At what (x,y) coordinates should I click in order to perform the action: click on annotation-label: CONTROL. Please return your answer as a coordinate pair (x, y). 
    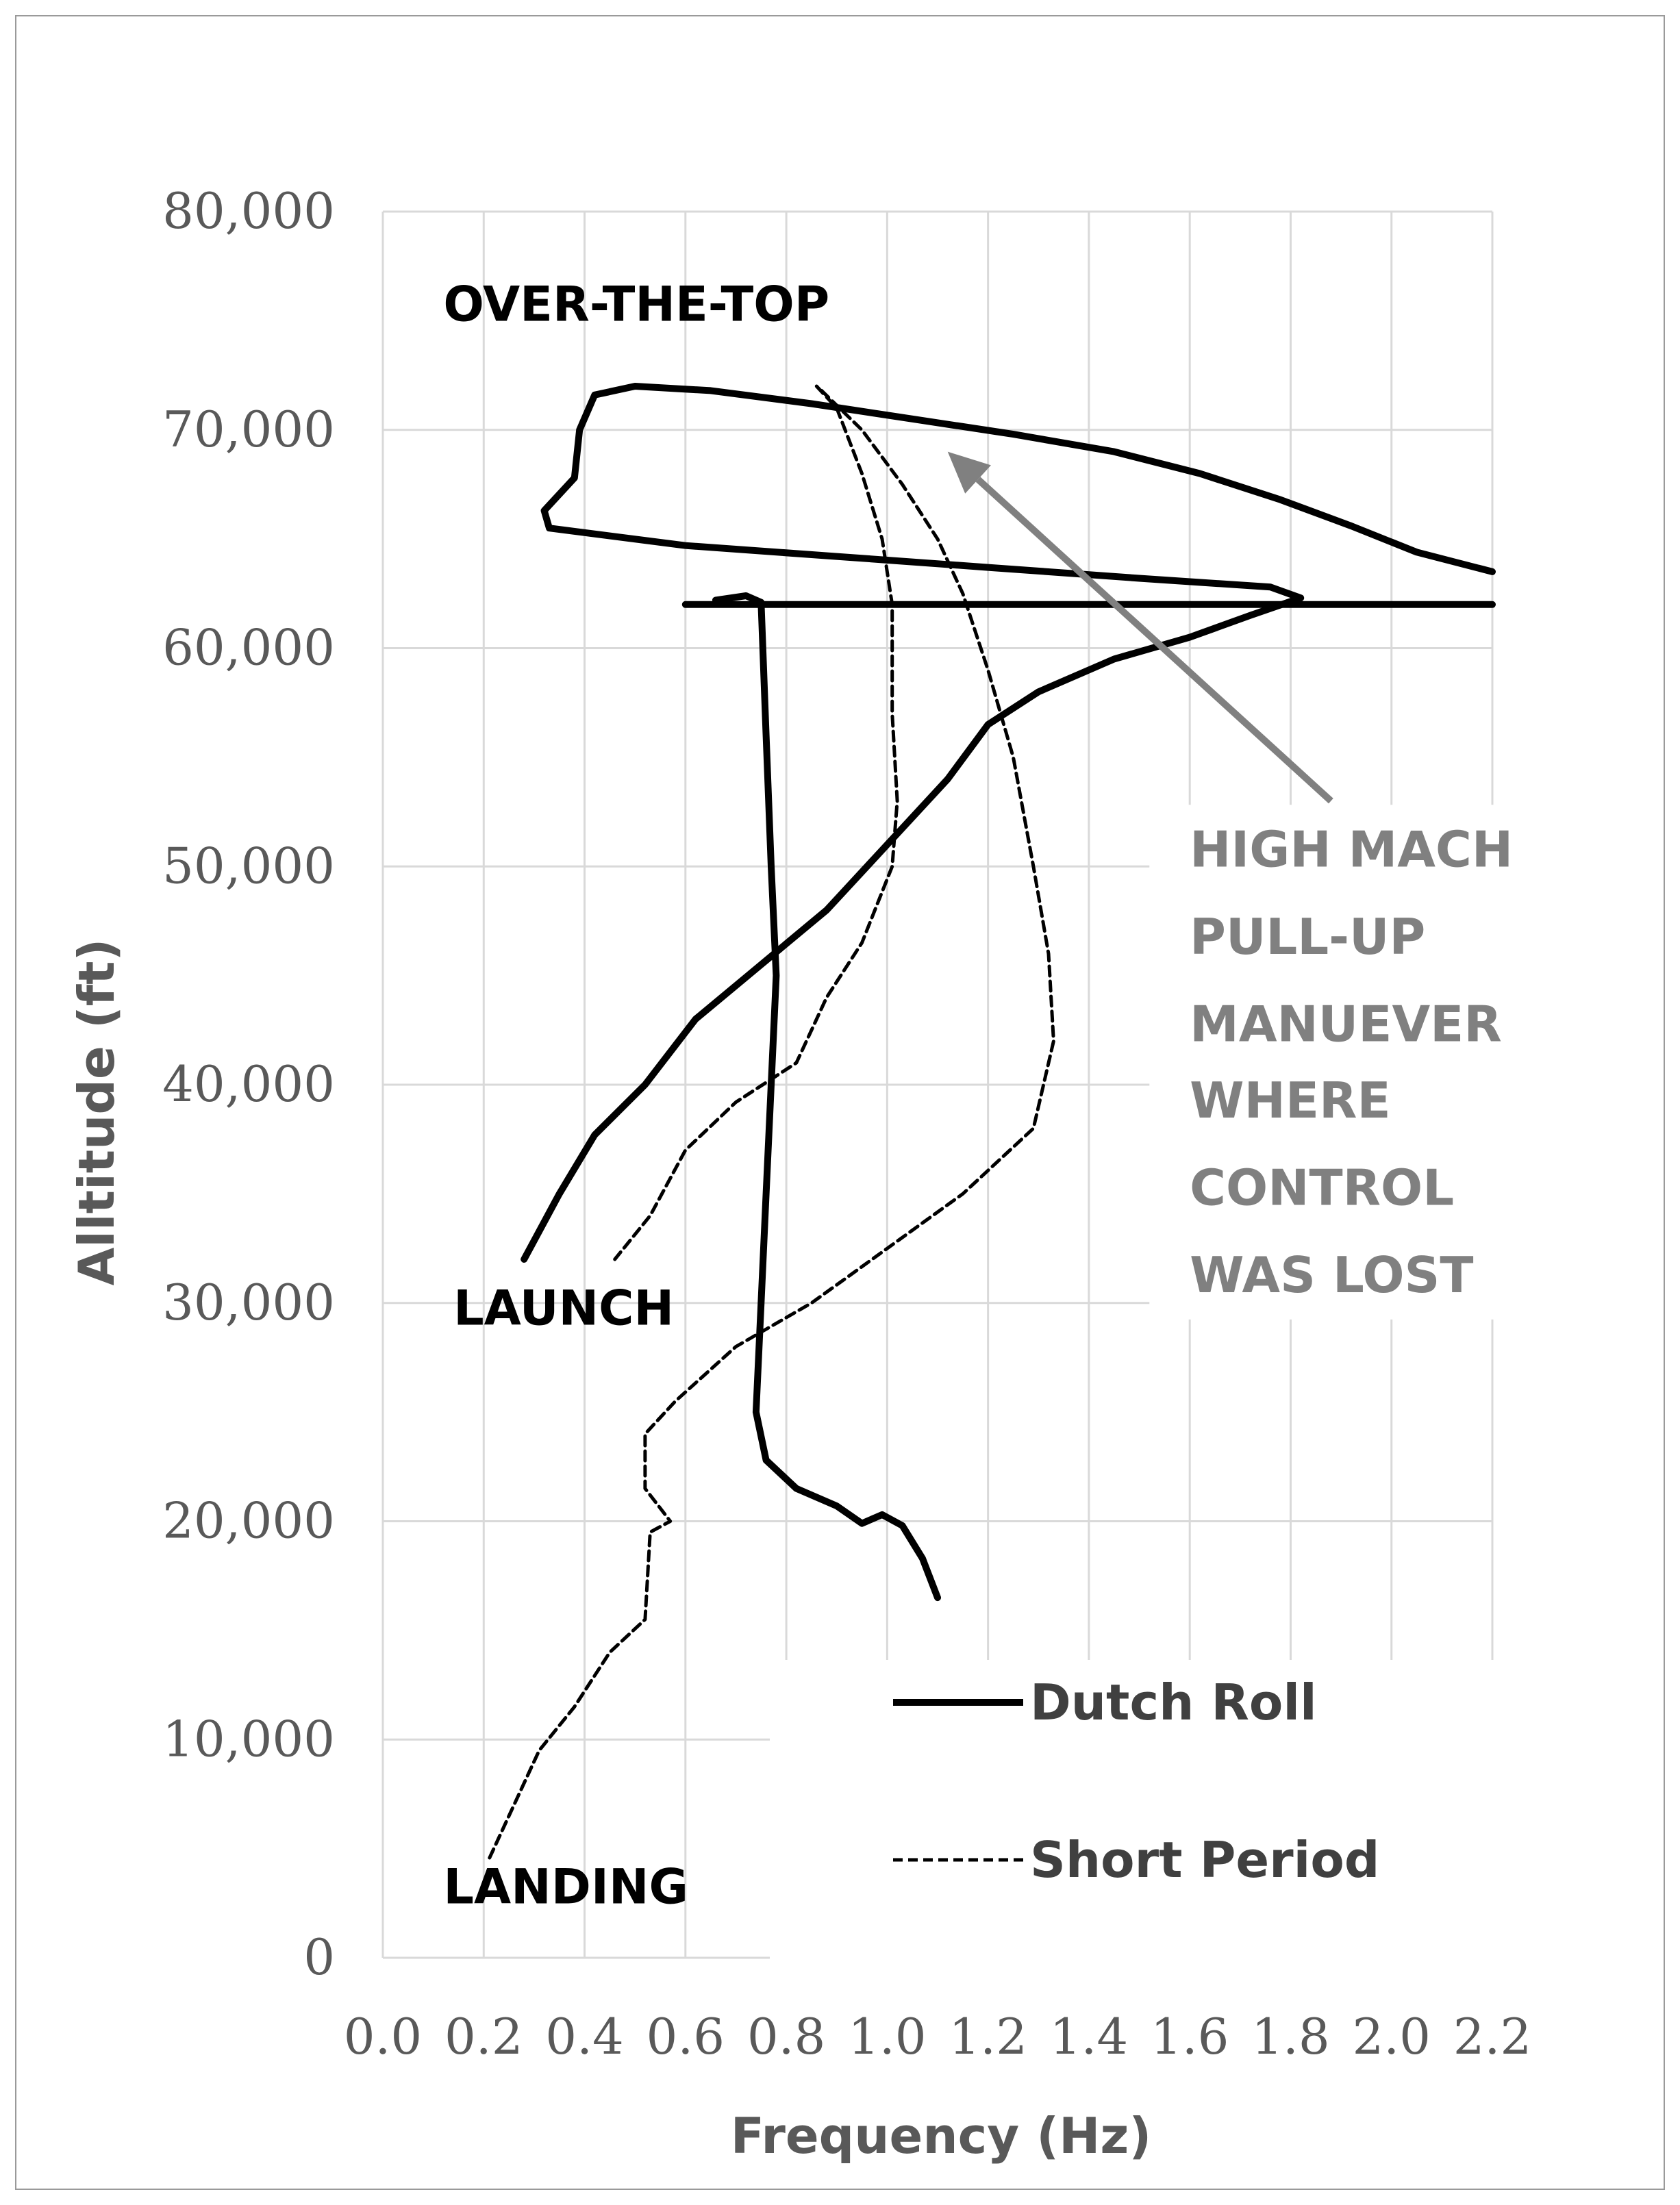
    Looking at the image, I should click on (1322, 1187).